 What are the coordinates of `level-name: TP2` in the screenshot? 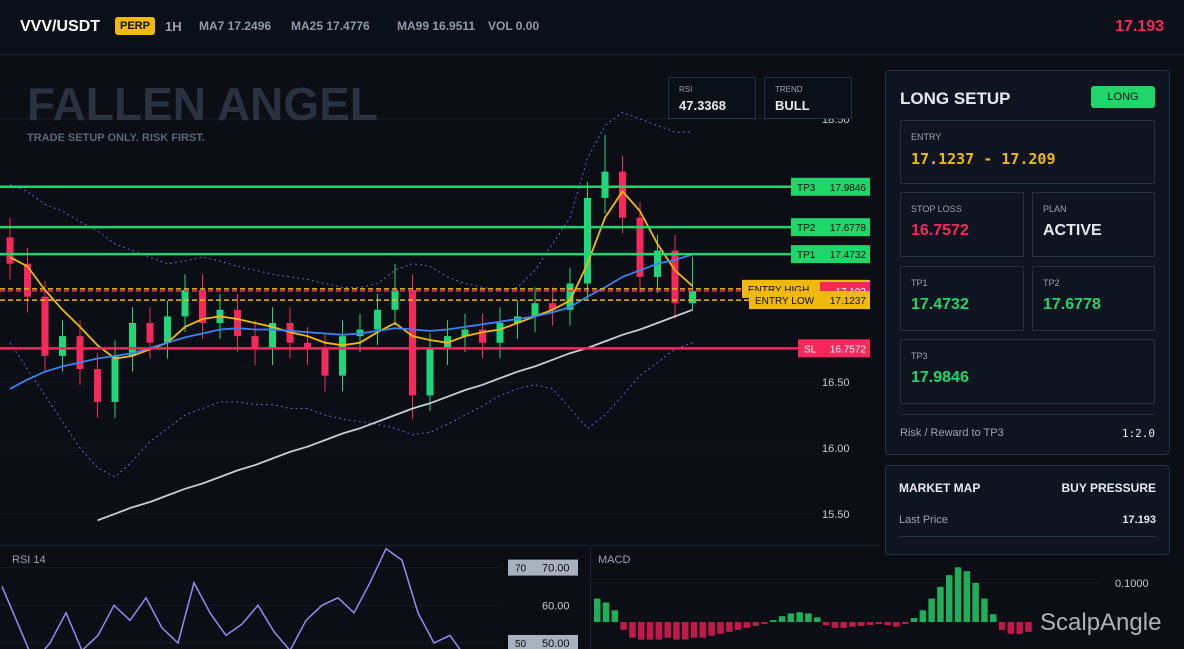 It's located at (806, 228).